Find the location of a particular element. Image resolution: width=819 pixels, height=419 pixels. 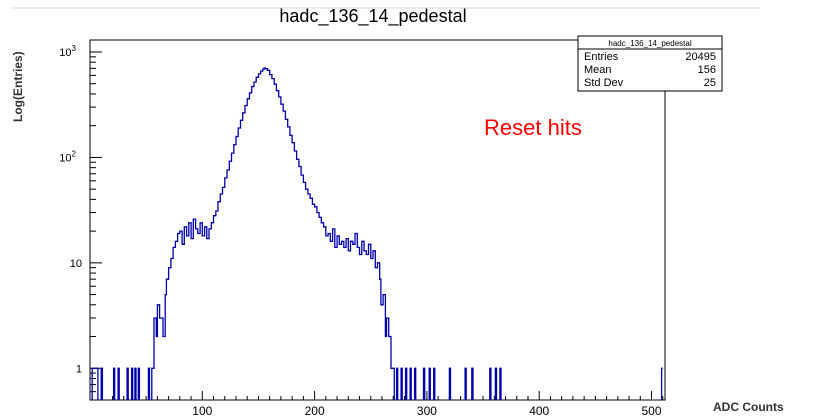

x-tick-label: 300 is located at coordinates (427, 411).